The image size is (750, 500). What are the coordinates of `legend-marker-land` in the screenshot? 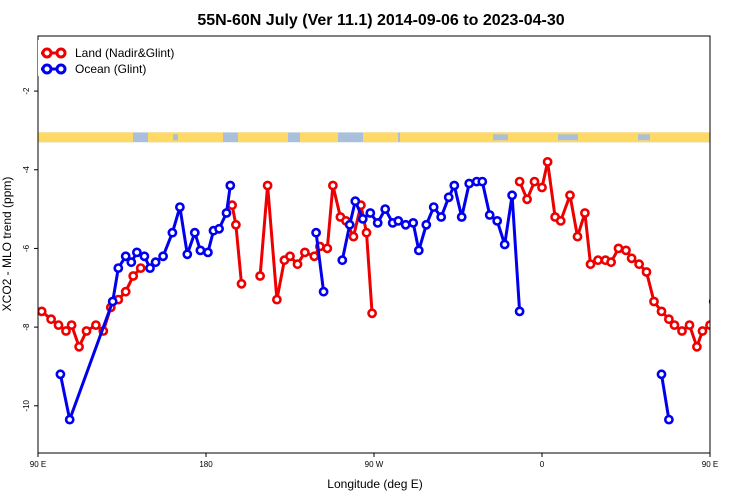 It's located at (47, 53).